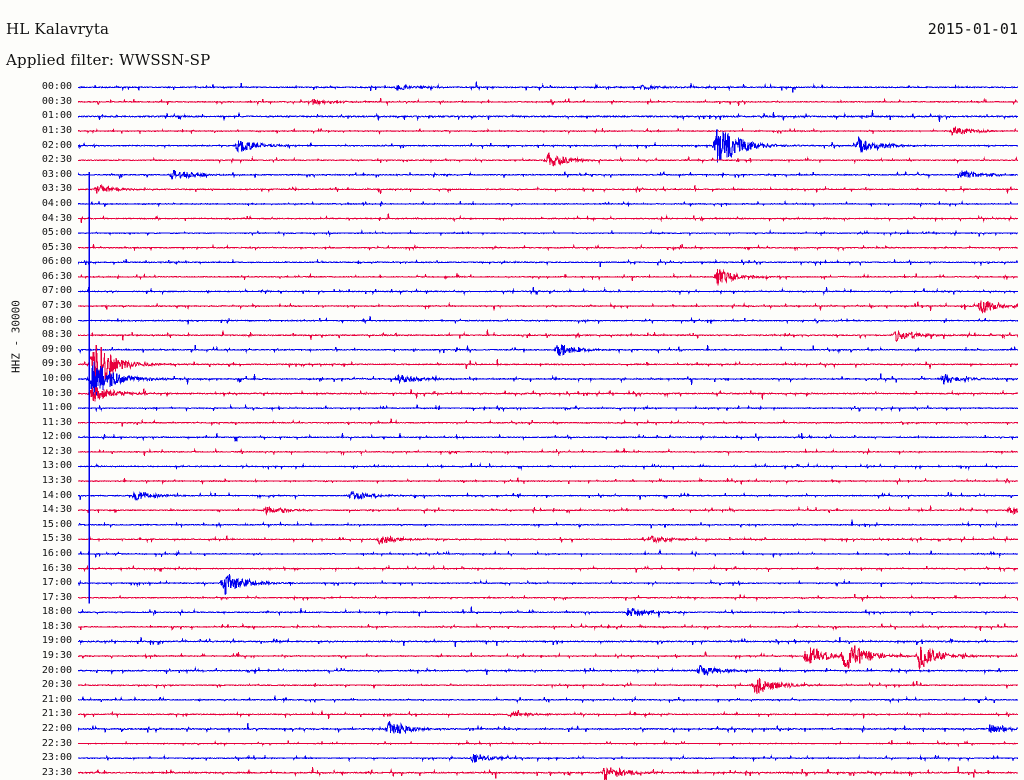  I want to click on time-tick-label: 18:30, so click(56, 626).